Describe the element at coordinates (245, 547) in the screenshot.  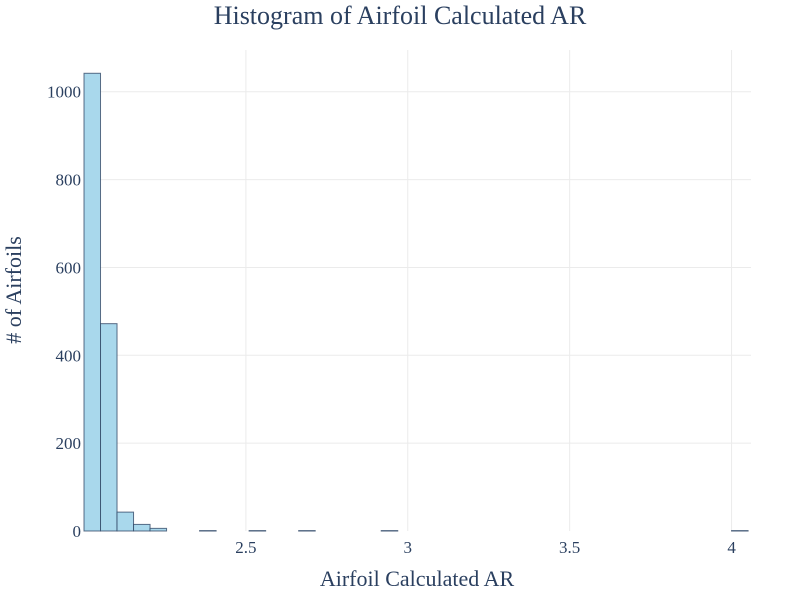
I see `x-tick-label: 2.5` at that location.